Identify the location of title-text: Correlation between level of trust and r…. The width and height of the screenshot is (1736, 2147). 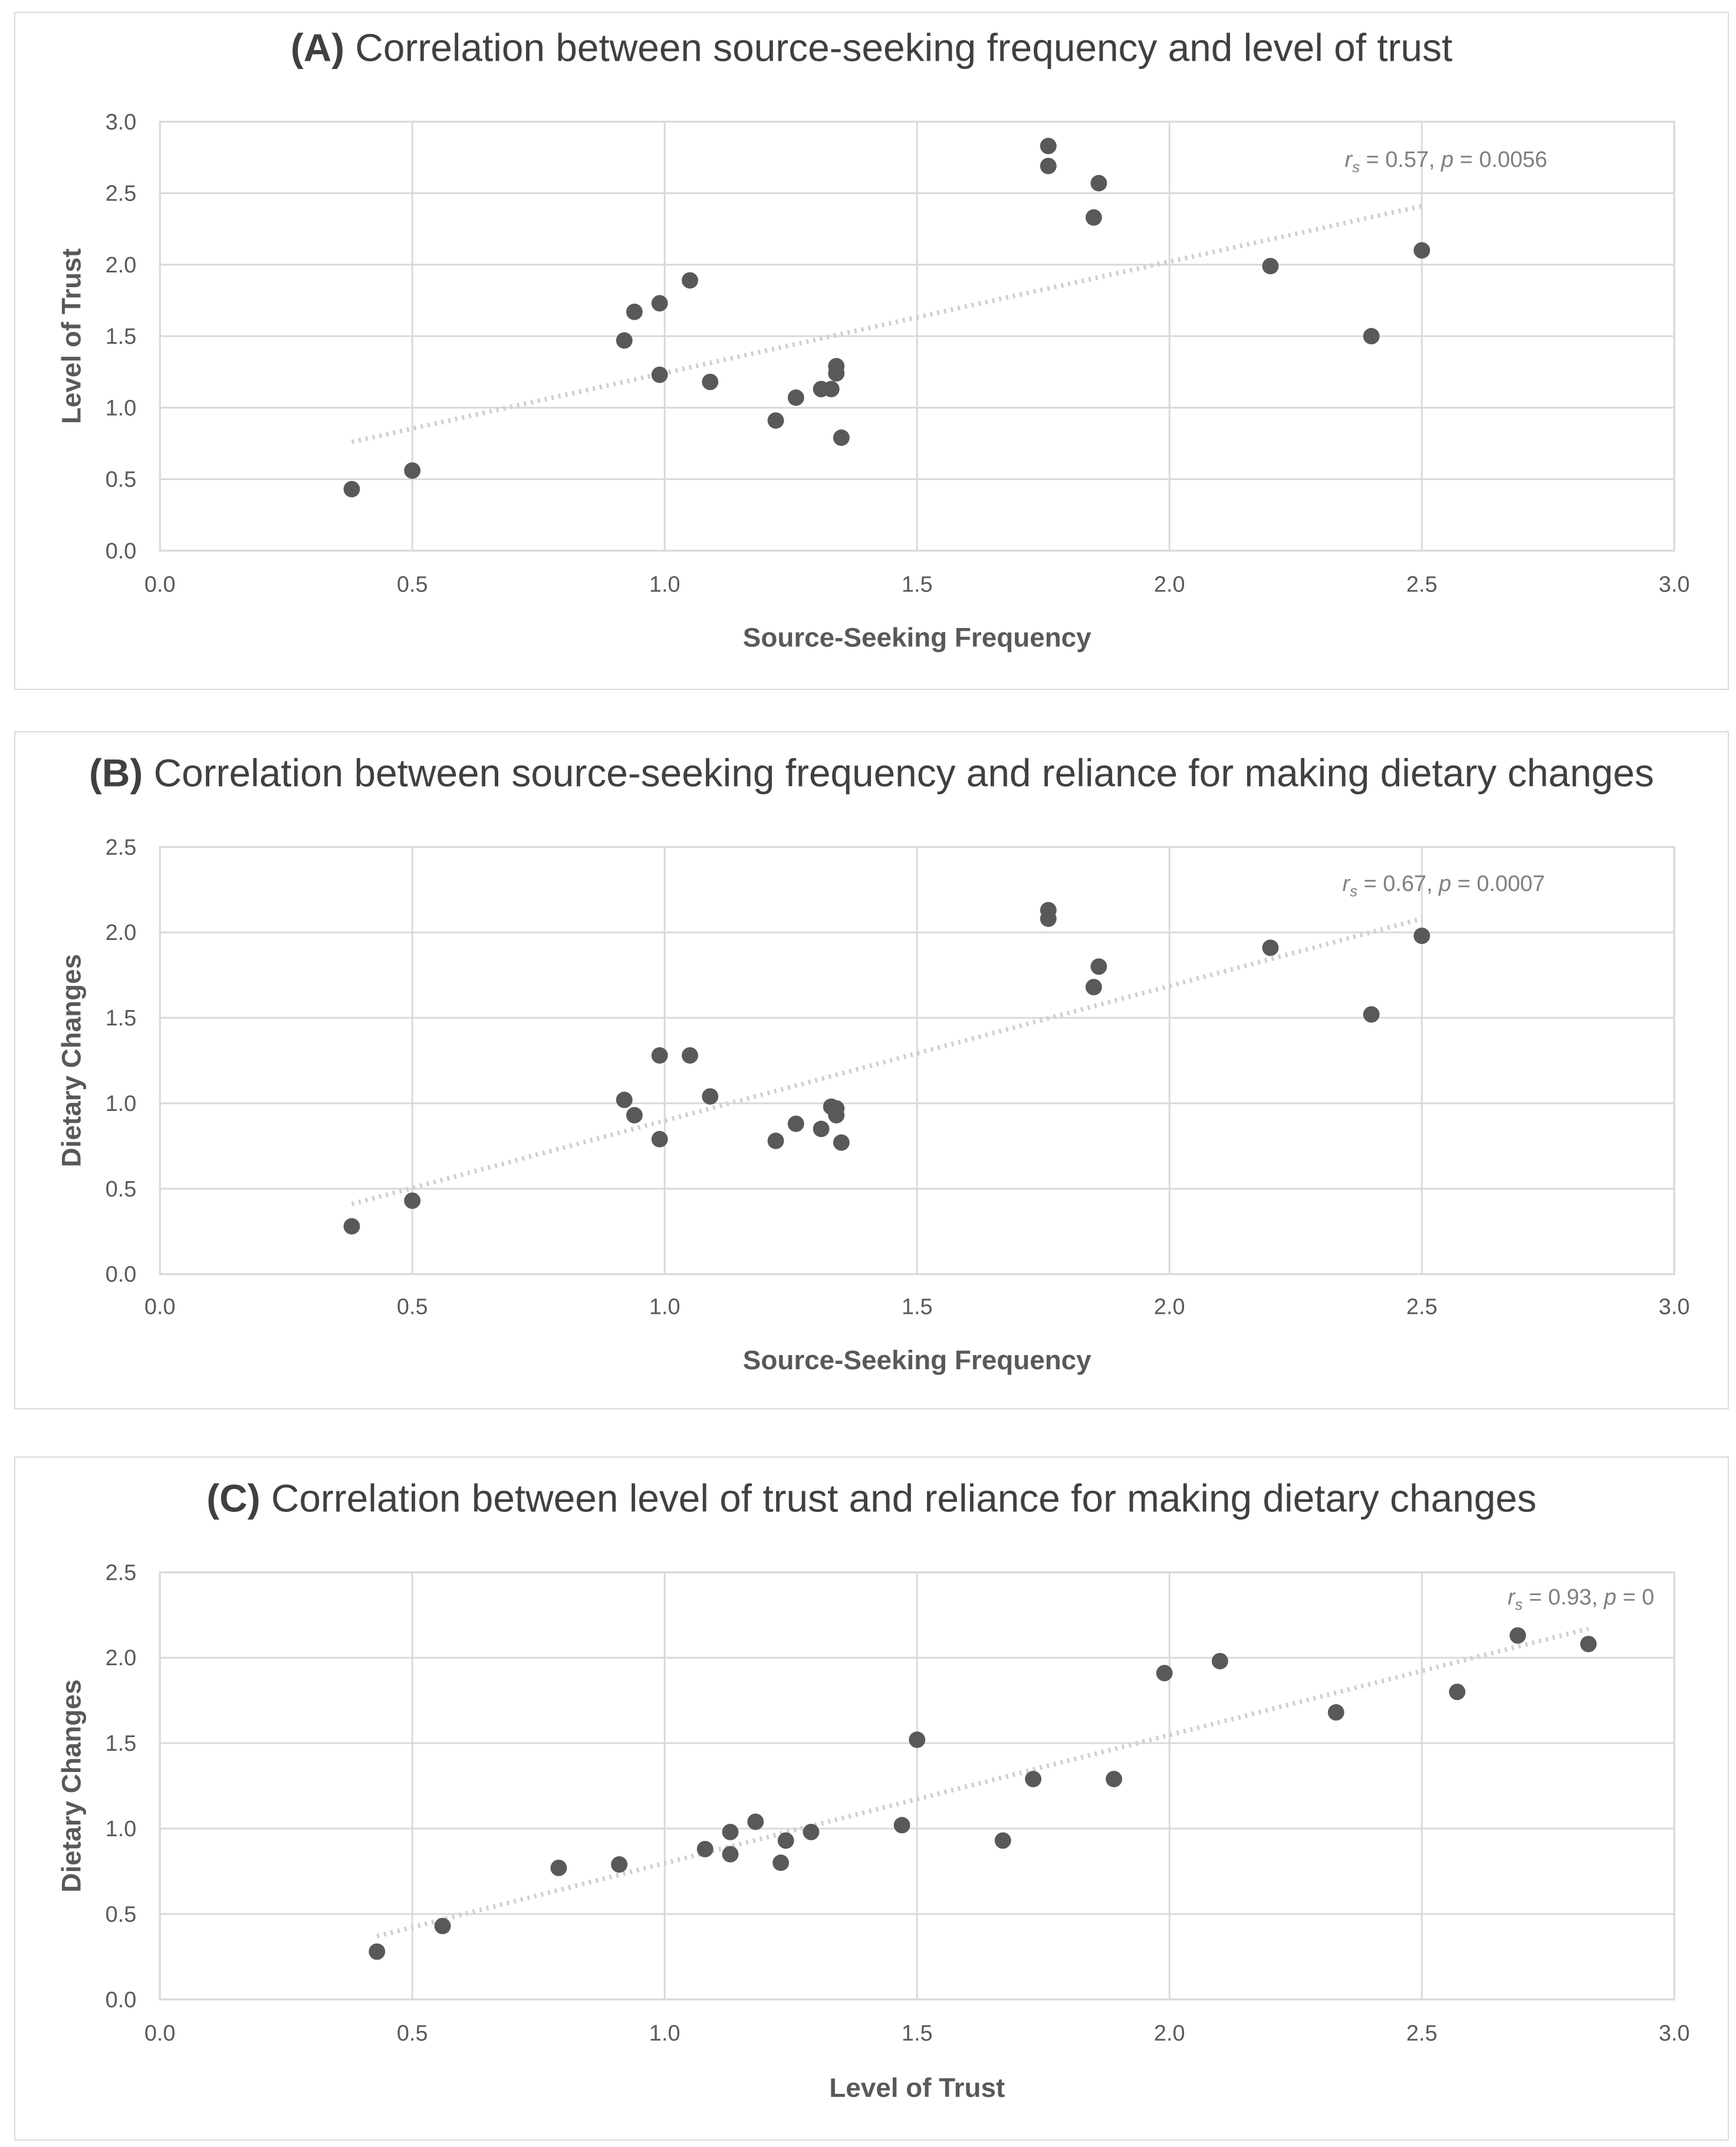
(904, 1499).